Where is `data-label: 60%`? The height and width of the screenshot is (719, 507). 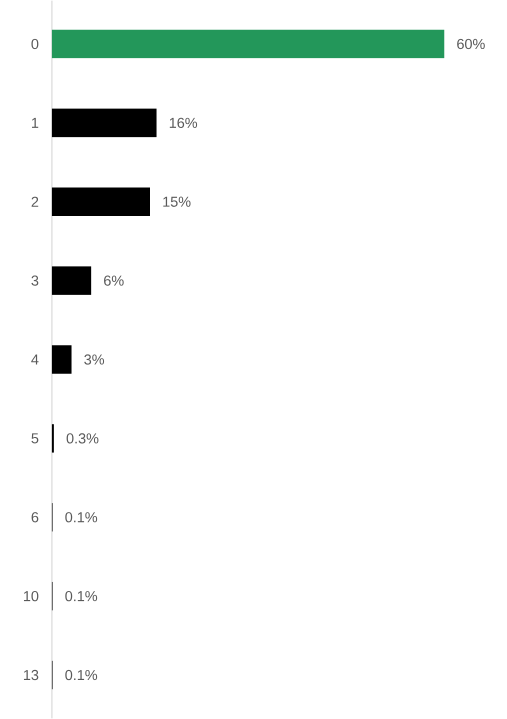 data-label: 60% is located at coordinates (471, 44).